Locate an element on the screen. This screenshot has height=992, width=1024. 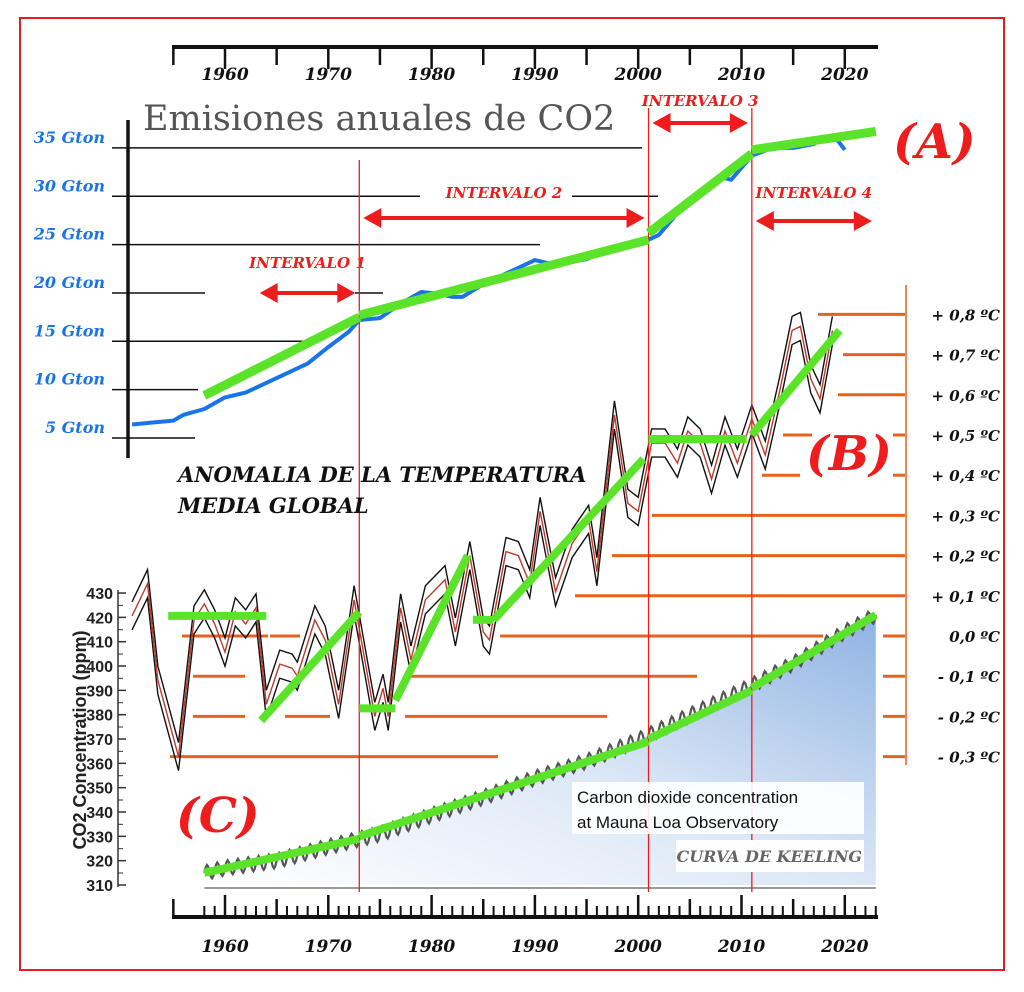
emissions-y-tick-label: 35 Gton is located at coordinates (69, 137).